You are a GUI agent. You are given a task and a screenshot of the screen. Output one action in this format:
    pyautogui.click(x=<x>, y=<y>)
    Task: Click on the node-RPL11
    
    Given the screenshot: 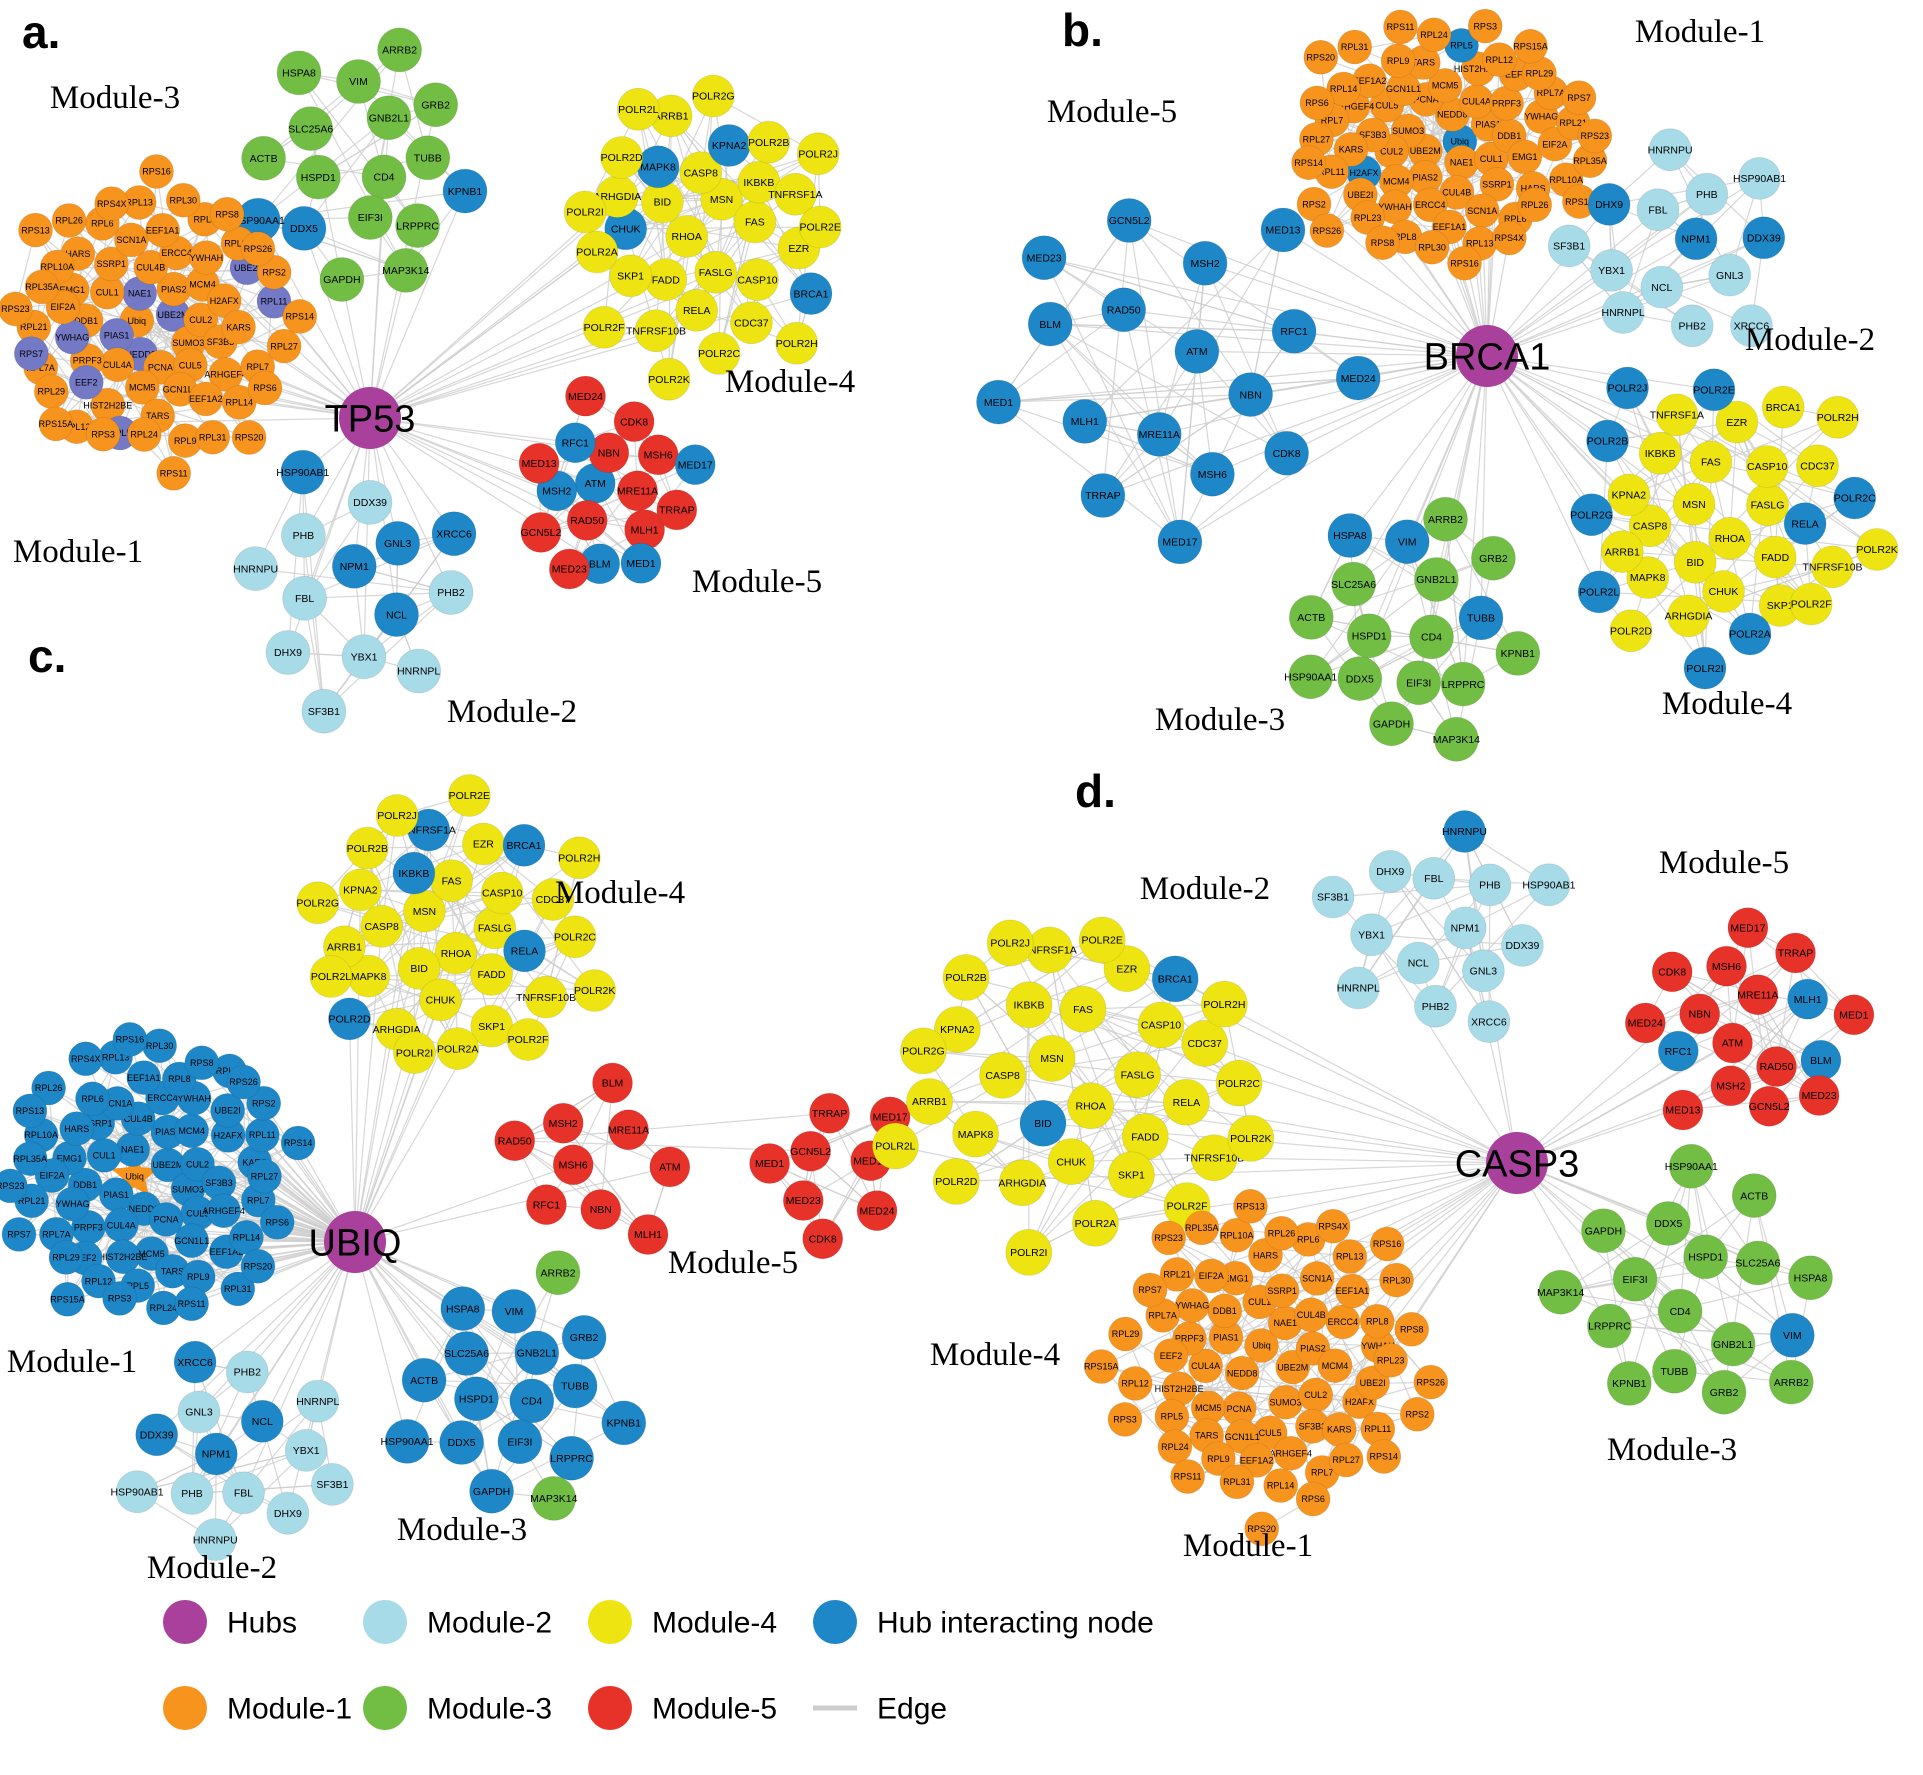 What is the action you would take?
    pyautogui.click(x=262, y=1135)
    